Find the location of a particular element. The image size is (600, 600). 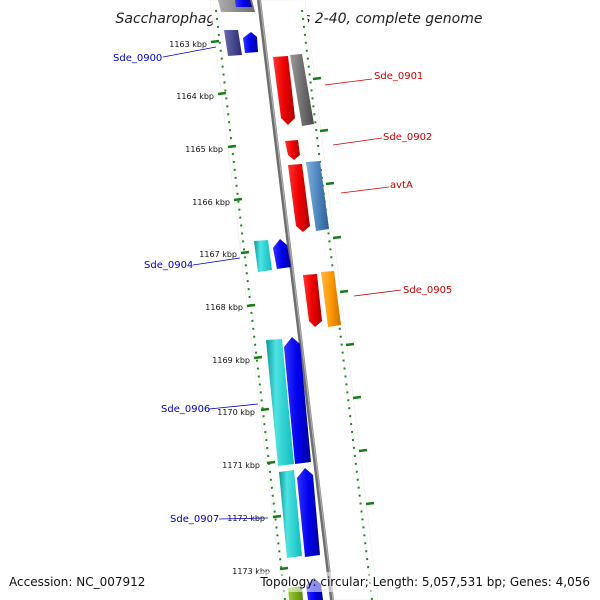

footer-accession: Accession: NC_007912 is located at coordinates (77, 582).